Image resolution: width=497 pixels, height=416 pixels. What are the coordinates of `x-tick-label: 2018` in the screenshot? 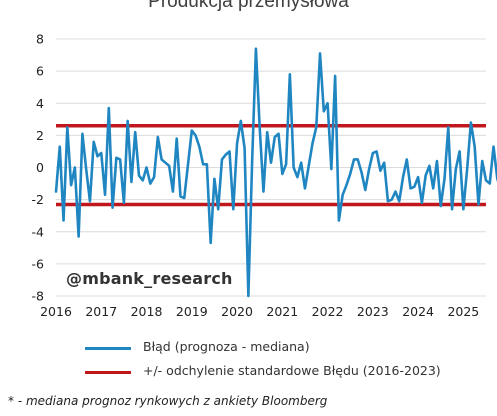 It's located at (147, 311).